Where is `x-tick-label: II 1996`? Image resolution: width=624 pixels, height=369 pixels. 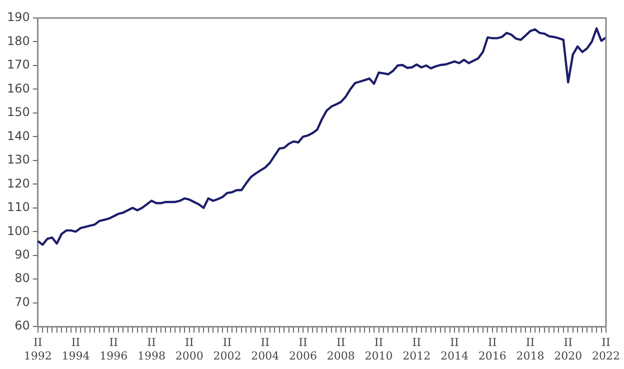 x-tick-label: II 1996 is located at coordinates (114, 349).